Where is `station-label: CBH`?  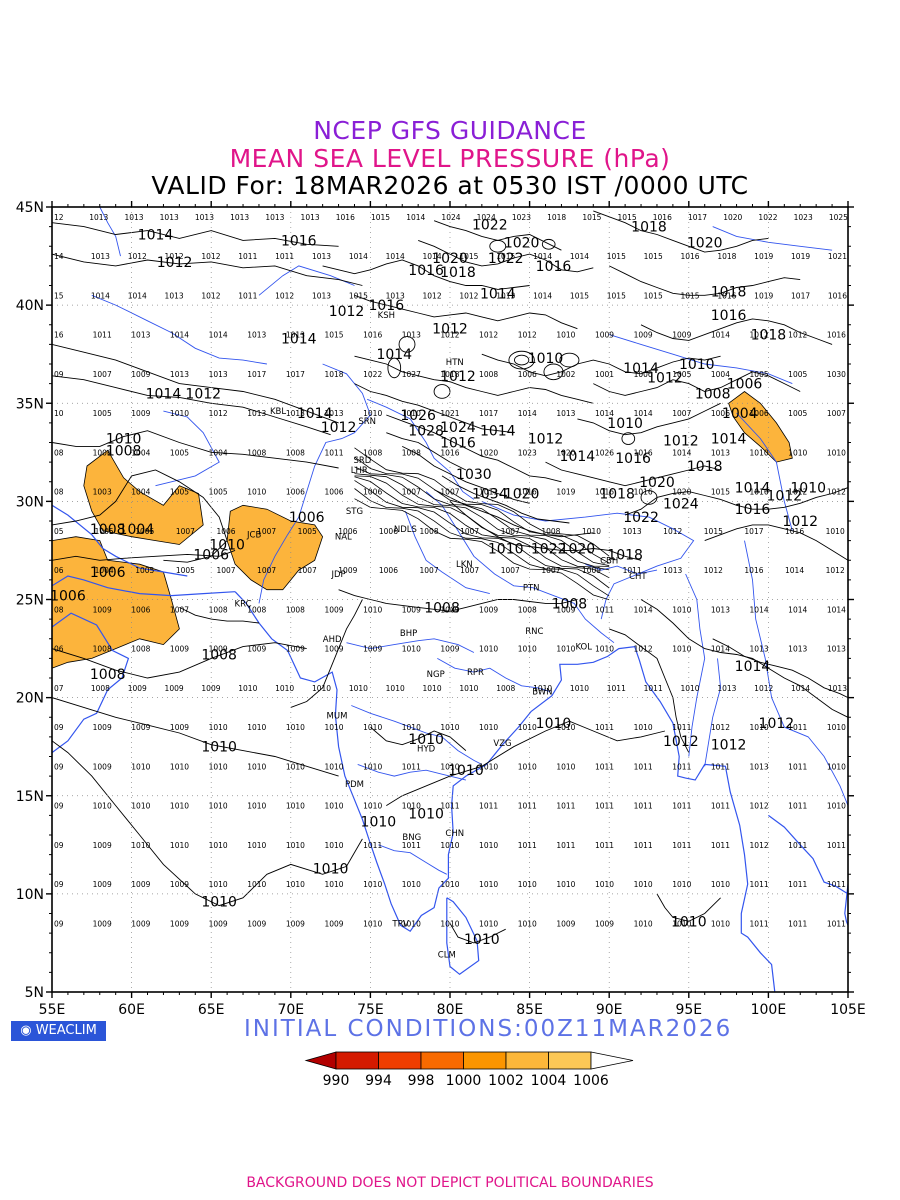
station-label: CBH is located at coordinates (609, 561).